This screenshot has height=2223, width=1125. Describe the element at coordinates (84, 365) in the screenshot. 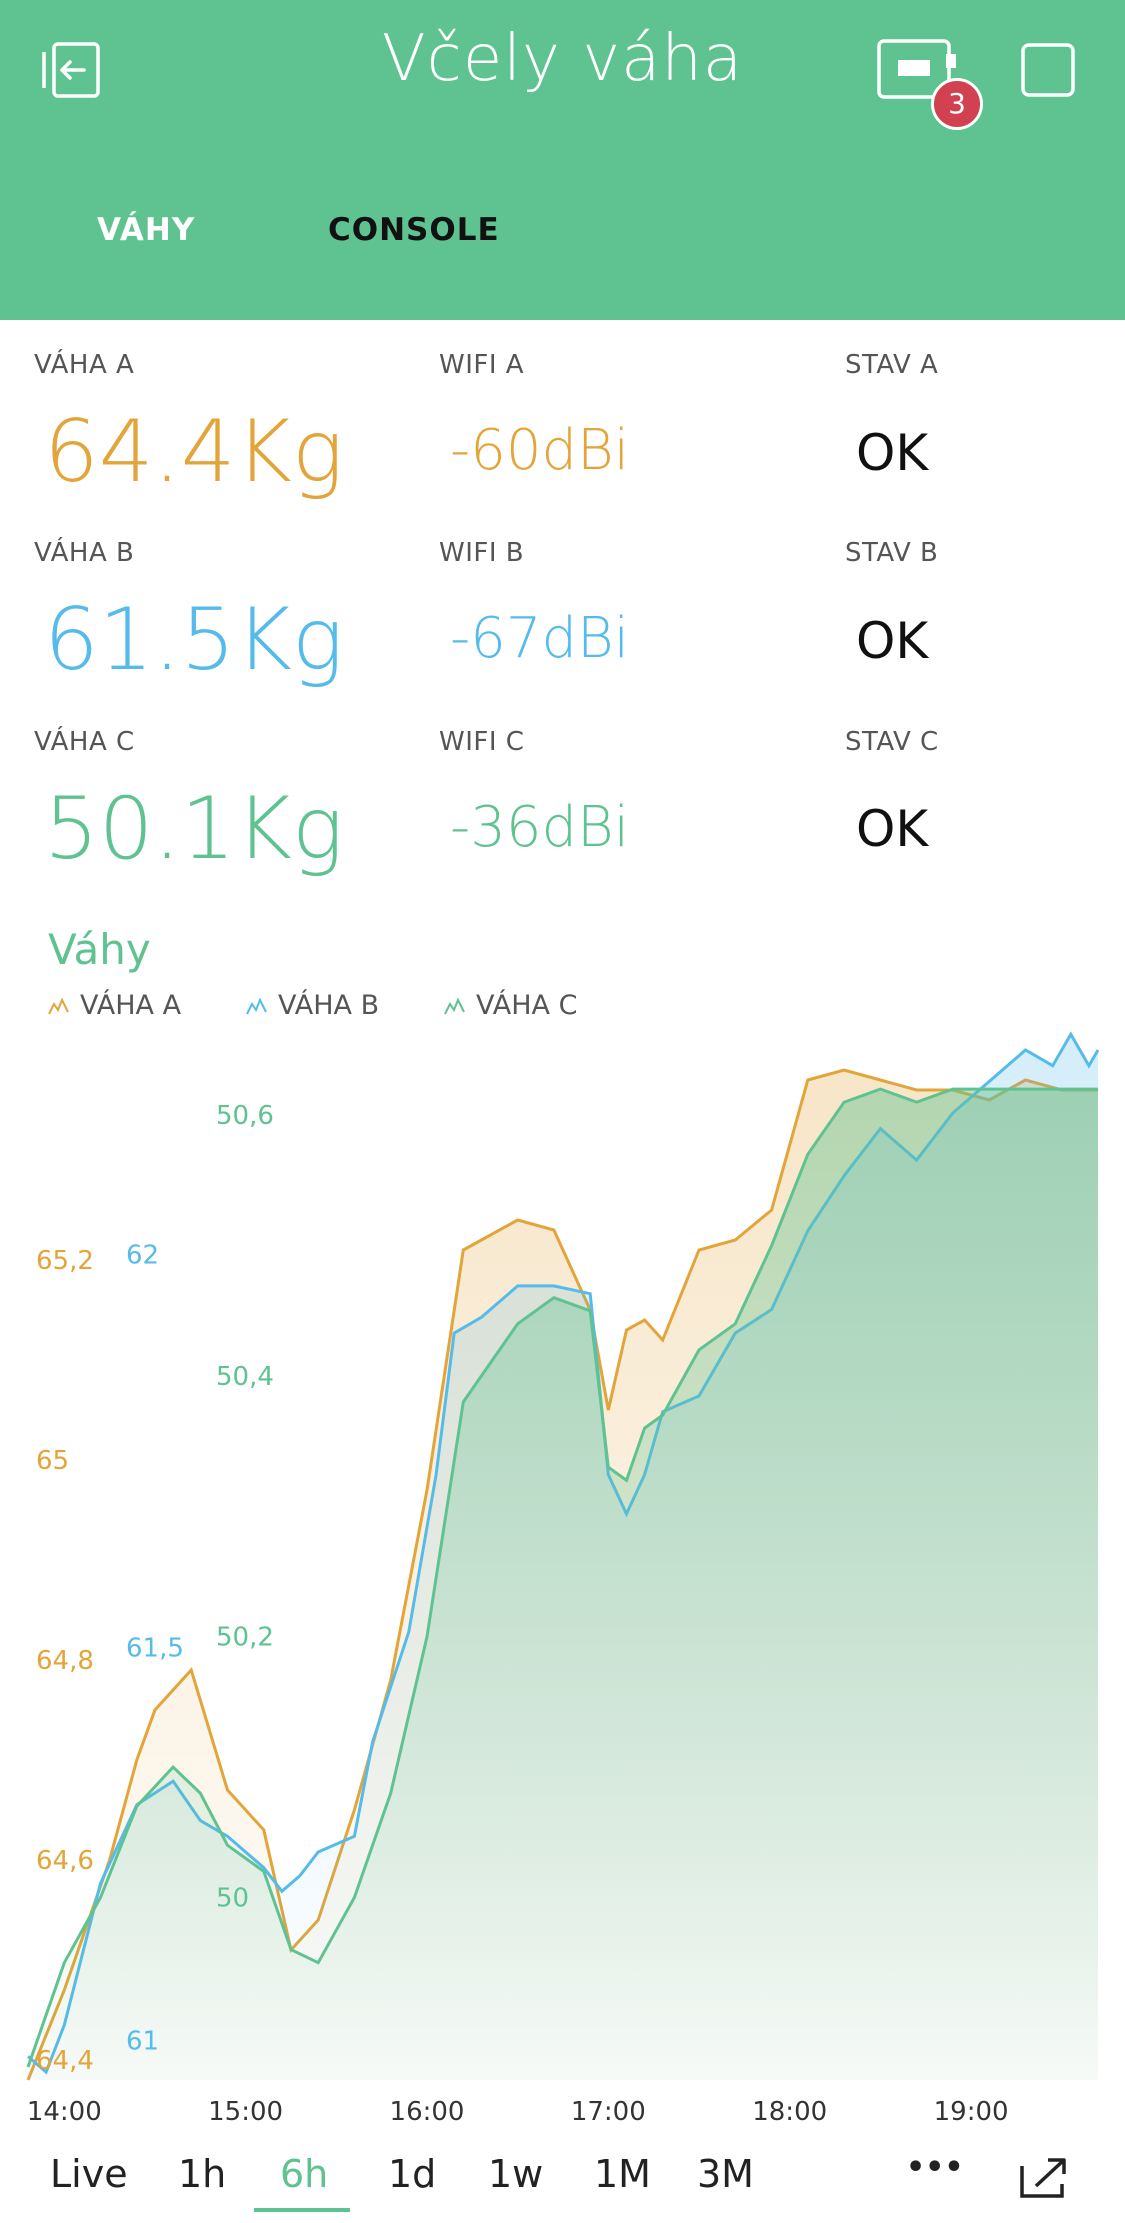

I see `weight-a-label: VÁHA A` at that location.